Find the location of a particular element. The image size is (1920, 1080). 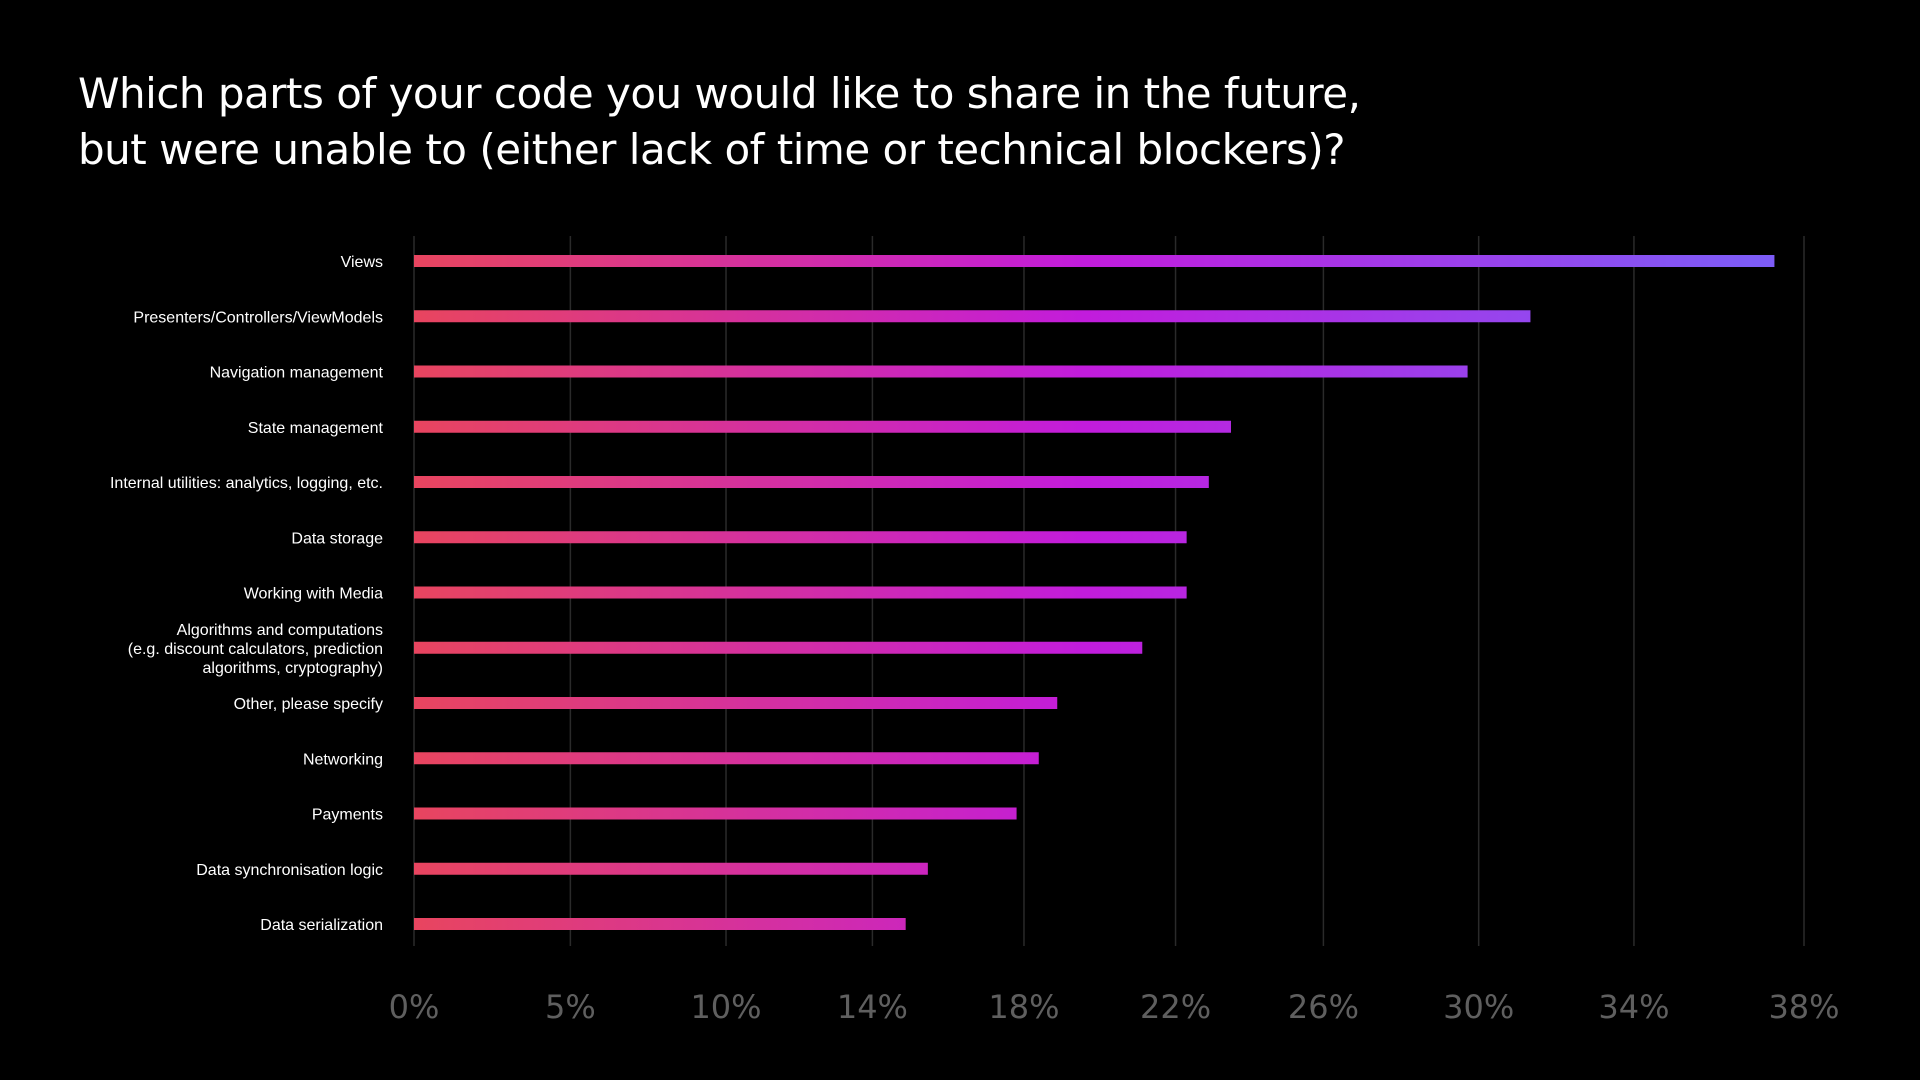

x-tick-label-7: 30% is located at coordinates (1478, 1007).